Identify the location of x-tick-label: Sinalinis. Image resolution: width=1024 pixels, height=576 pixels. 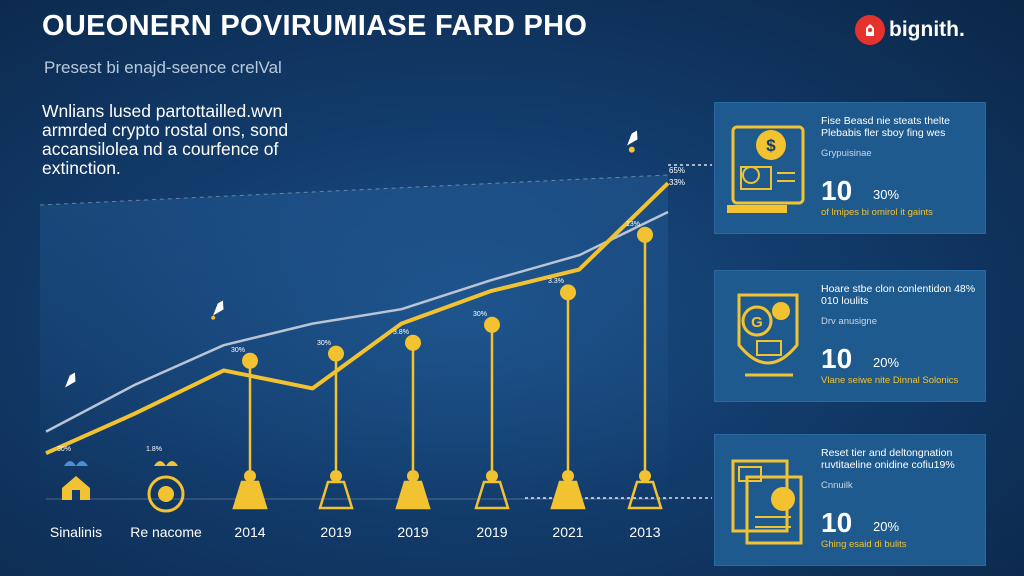
(76, 532).